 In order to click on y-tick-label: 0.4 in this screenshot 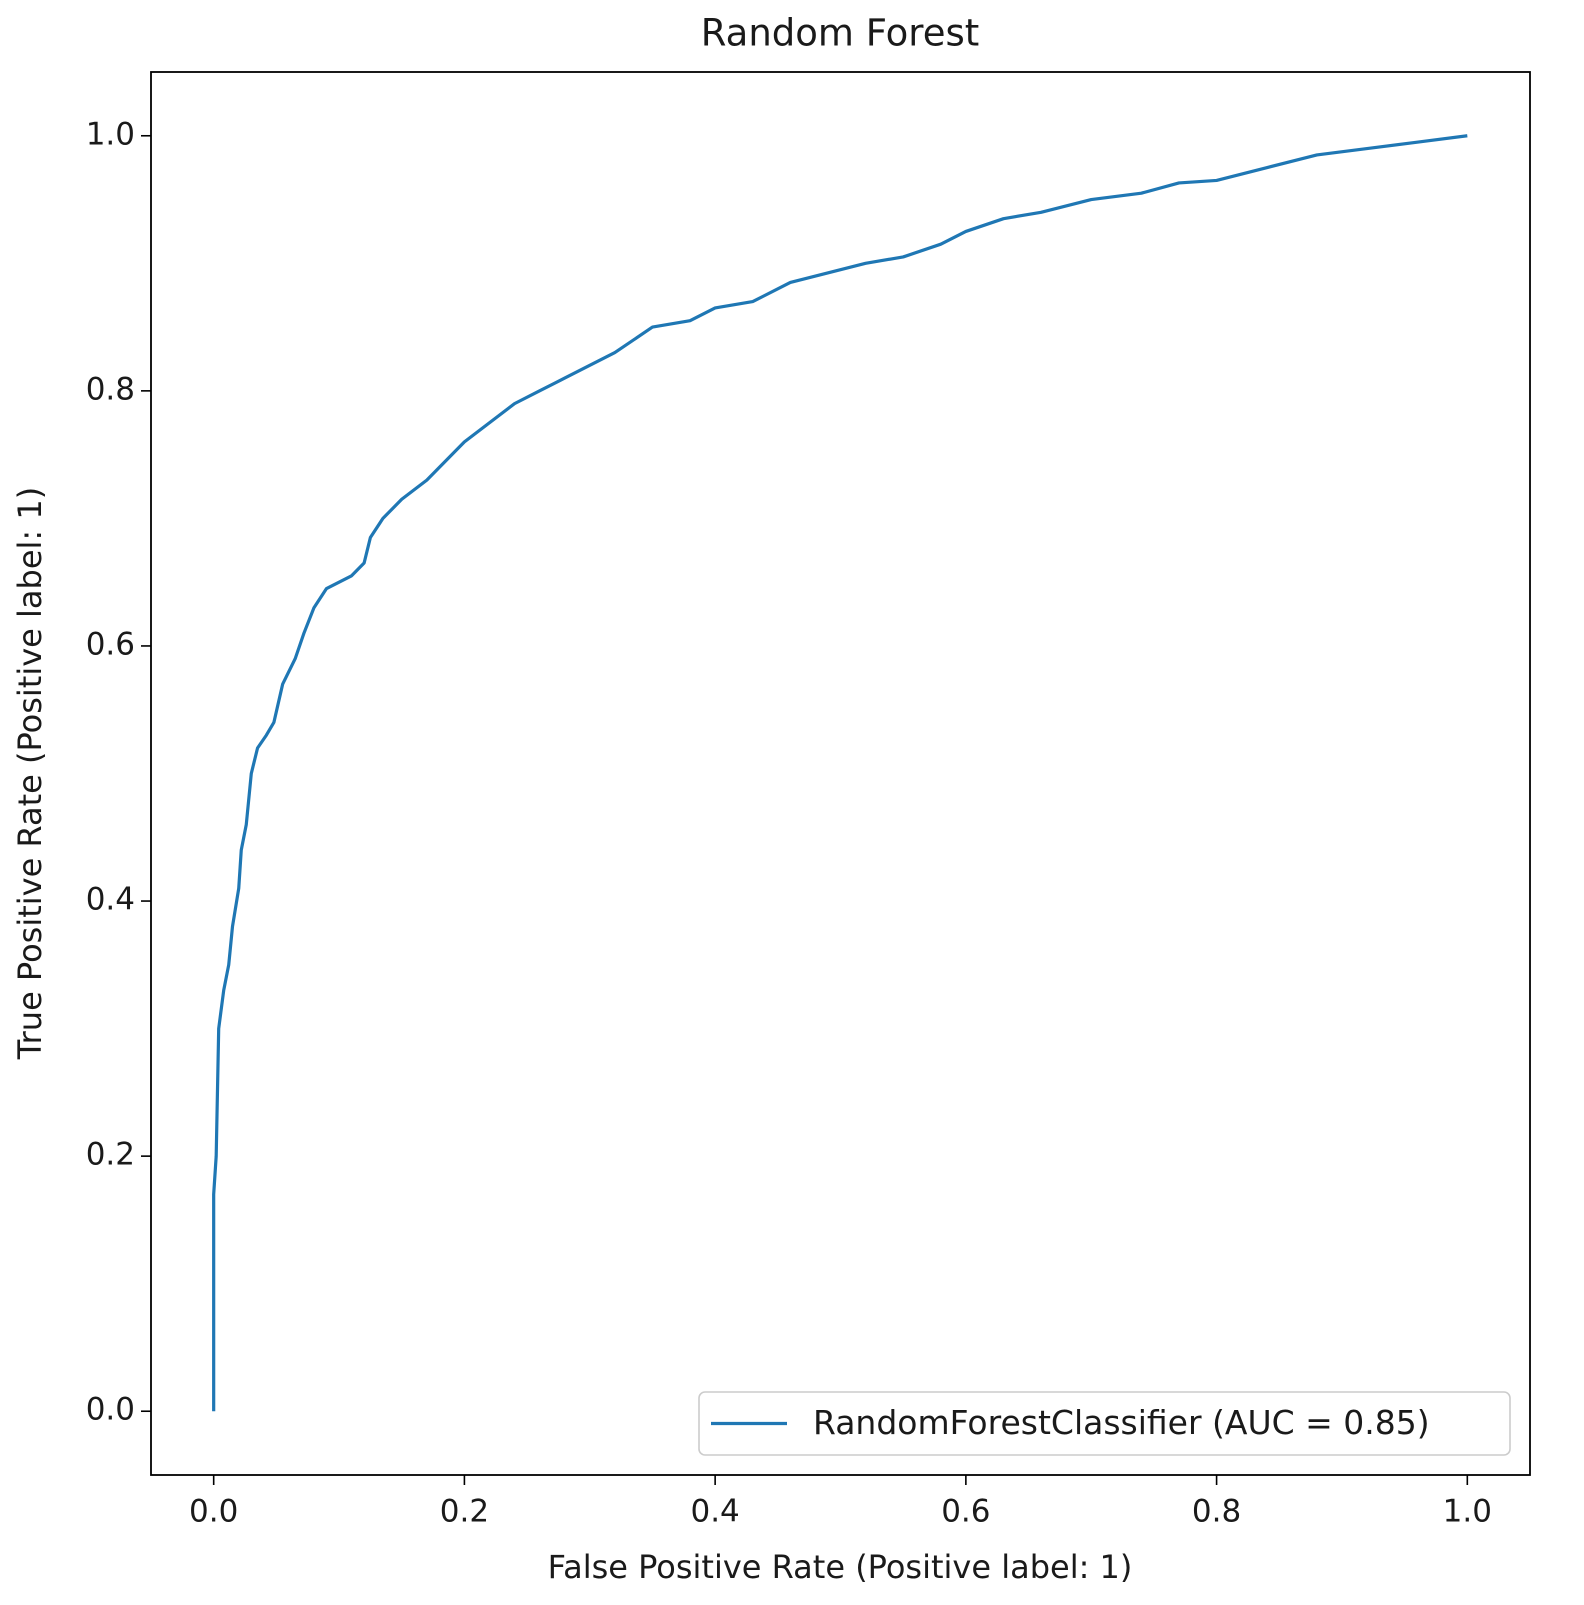, I will do `click(110, 900)`.